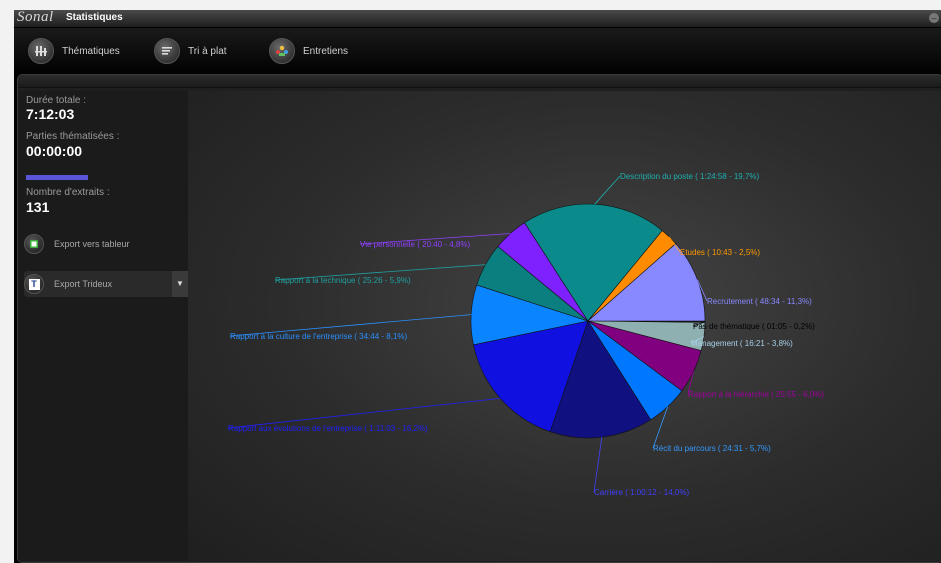 The width and height of the screenshot is (941, 563). Describe the element at coordinates (690, 176) in the screenshot. I see `pie-slice-label: Description du poste ( 1:24:58 - 19,7%)` at that location.